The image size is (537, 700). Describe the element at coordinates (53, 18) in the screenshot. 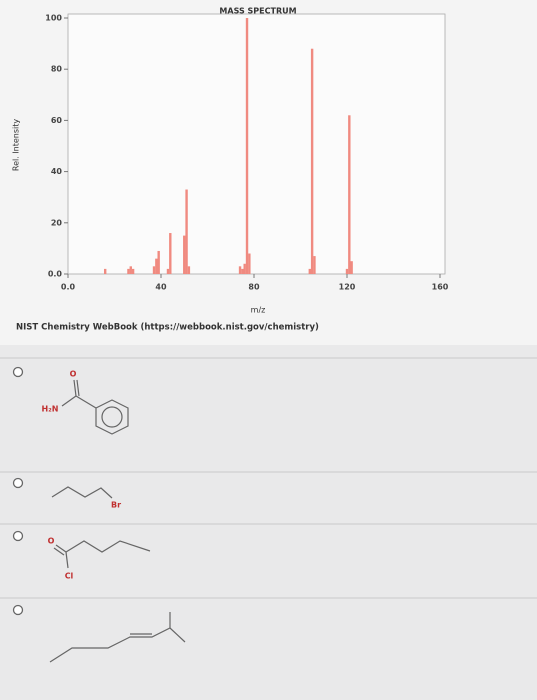

I see `y-tick-label: 100` at that location.